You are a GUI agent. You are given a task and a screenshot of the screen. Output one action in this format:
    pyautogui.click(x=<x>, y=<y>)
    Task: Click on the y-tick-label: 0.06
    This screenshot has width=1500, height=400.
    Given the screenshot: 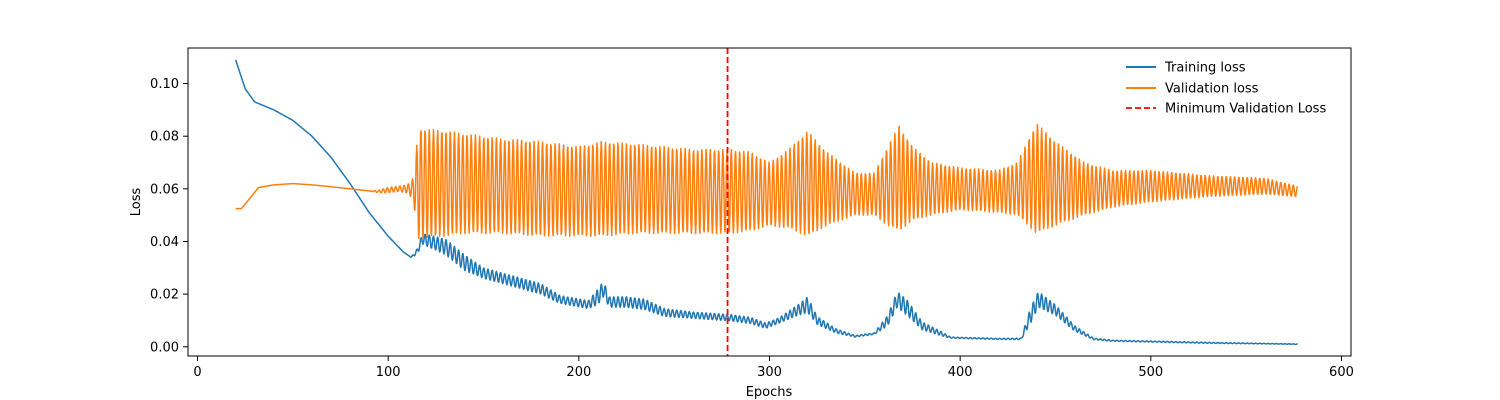 What is the action you would take?
    pyautogui.click(x=164, y=189)
    